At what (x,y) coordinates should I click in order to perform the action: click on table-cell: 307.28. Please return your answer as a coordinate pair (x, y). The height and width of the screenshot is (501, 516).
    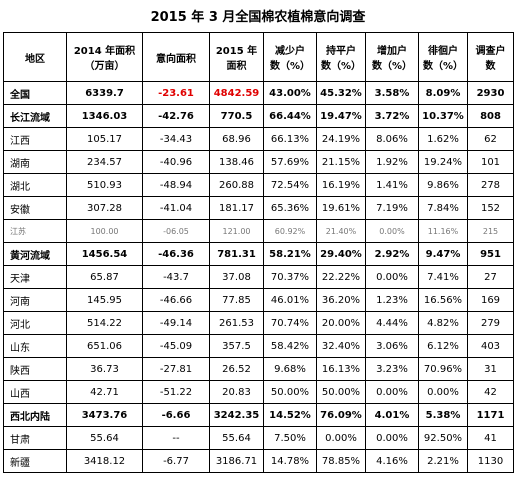
    Looking at the image, I should click on (104, 208).